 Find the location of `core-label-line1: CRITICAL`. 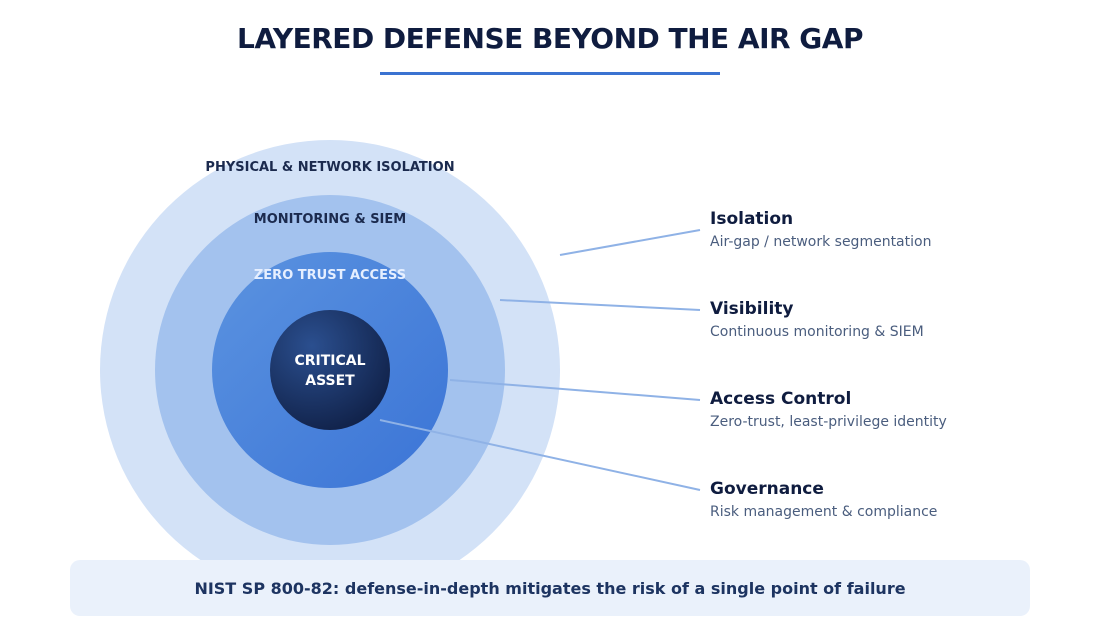

core-label-line1: CRITICAL is located at coordinates (329, 361).